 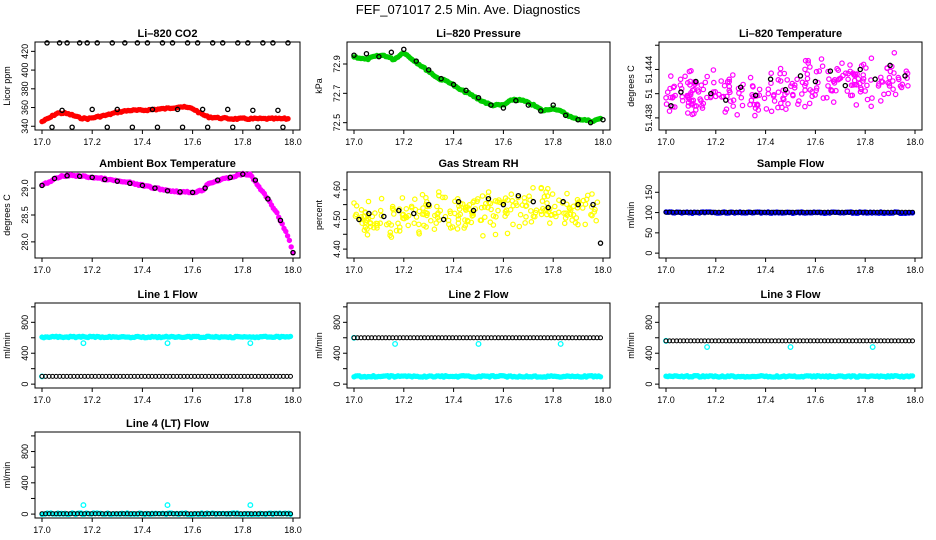 I want to click on series-primary, so click(x=476, y=212).